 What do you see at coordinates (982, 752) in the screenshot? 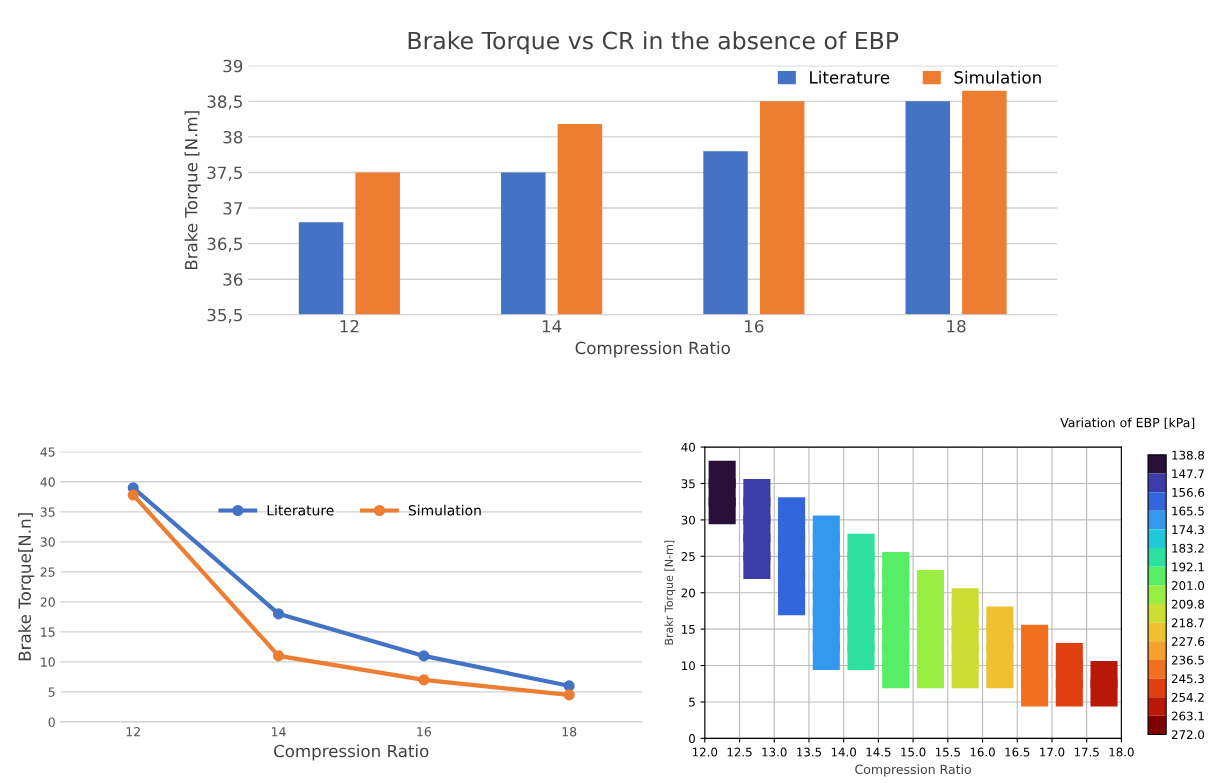
I see `x-tick-label: 16.0` at bounding box center [982, 752].